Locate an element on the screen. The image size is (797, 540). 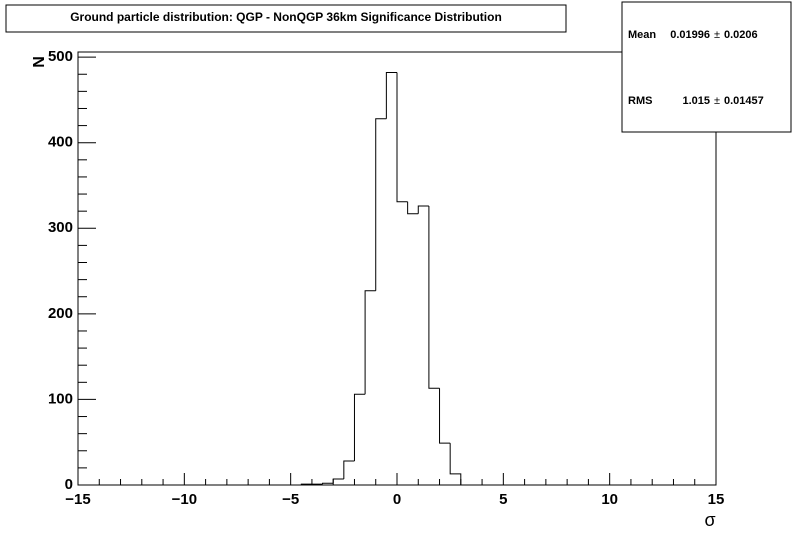
stat-value: 1.015 is located at coordinates (696, 101).